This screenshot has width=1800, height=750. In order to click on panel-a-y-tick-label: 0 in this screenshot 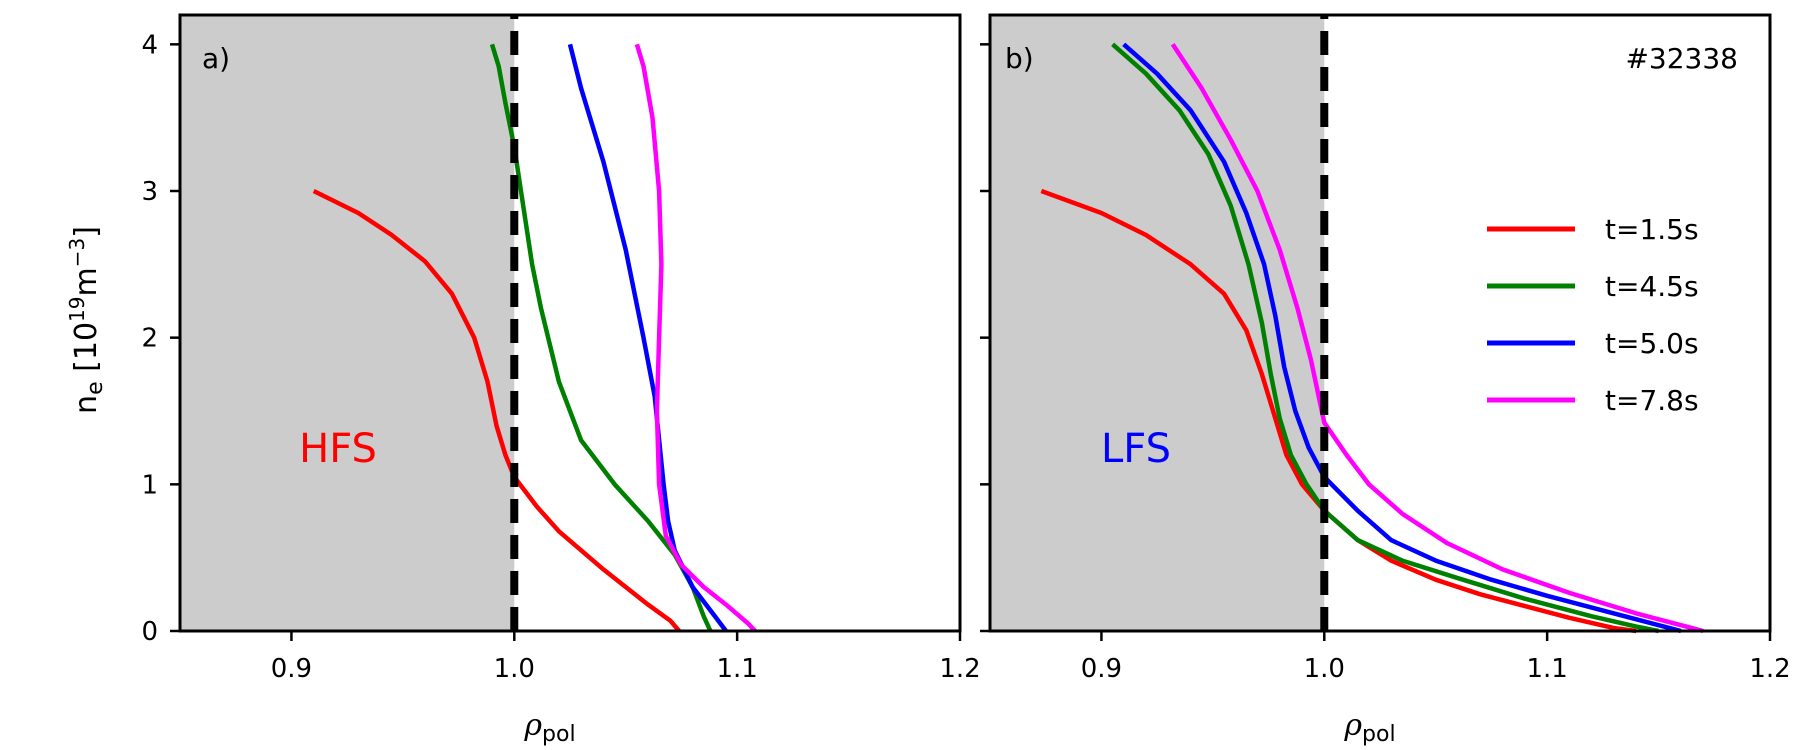, I will do `click(149, 632)`.